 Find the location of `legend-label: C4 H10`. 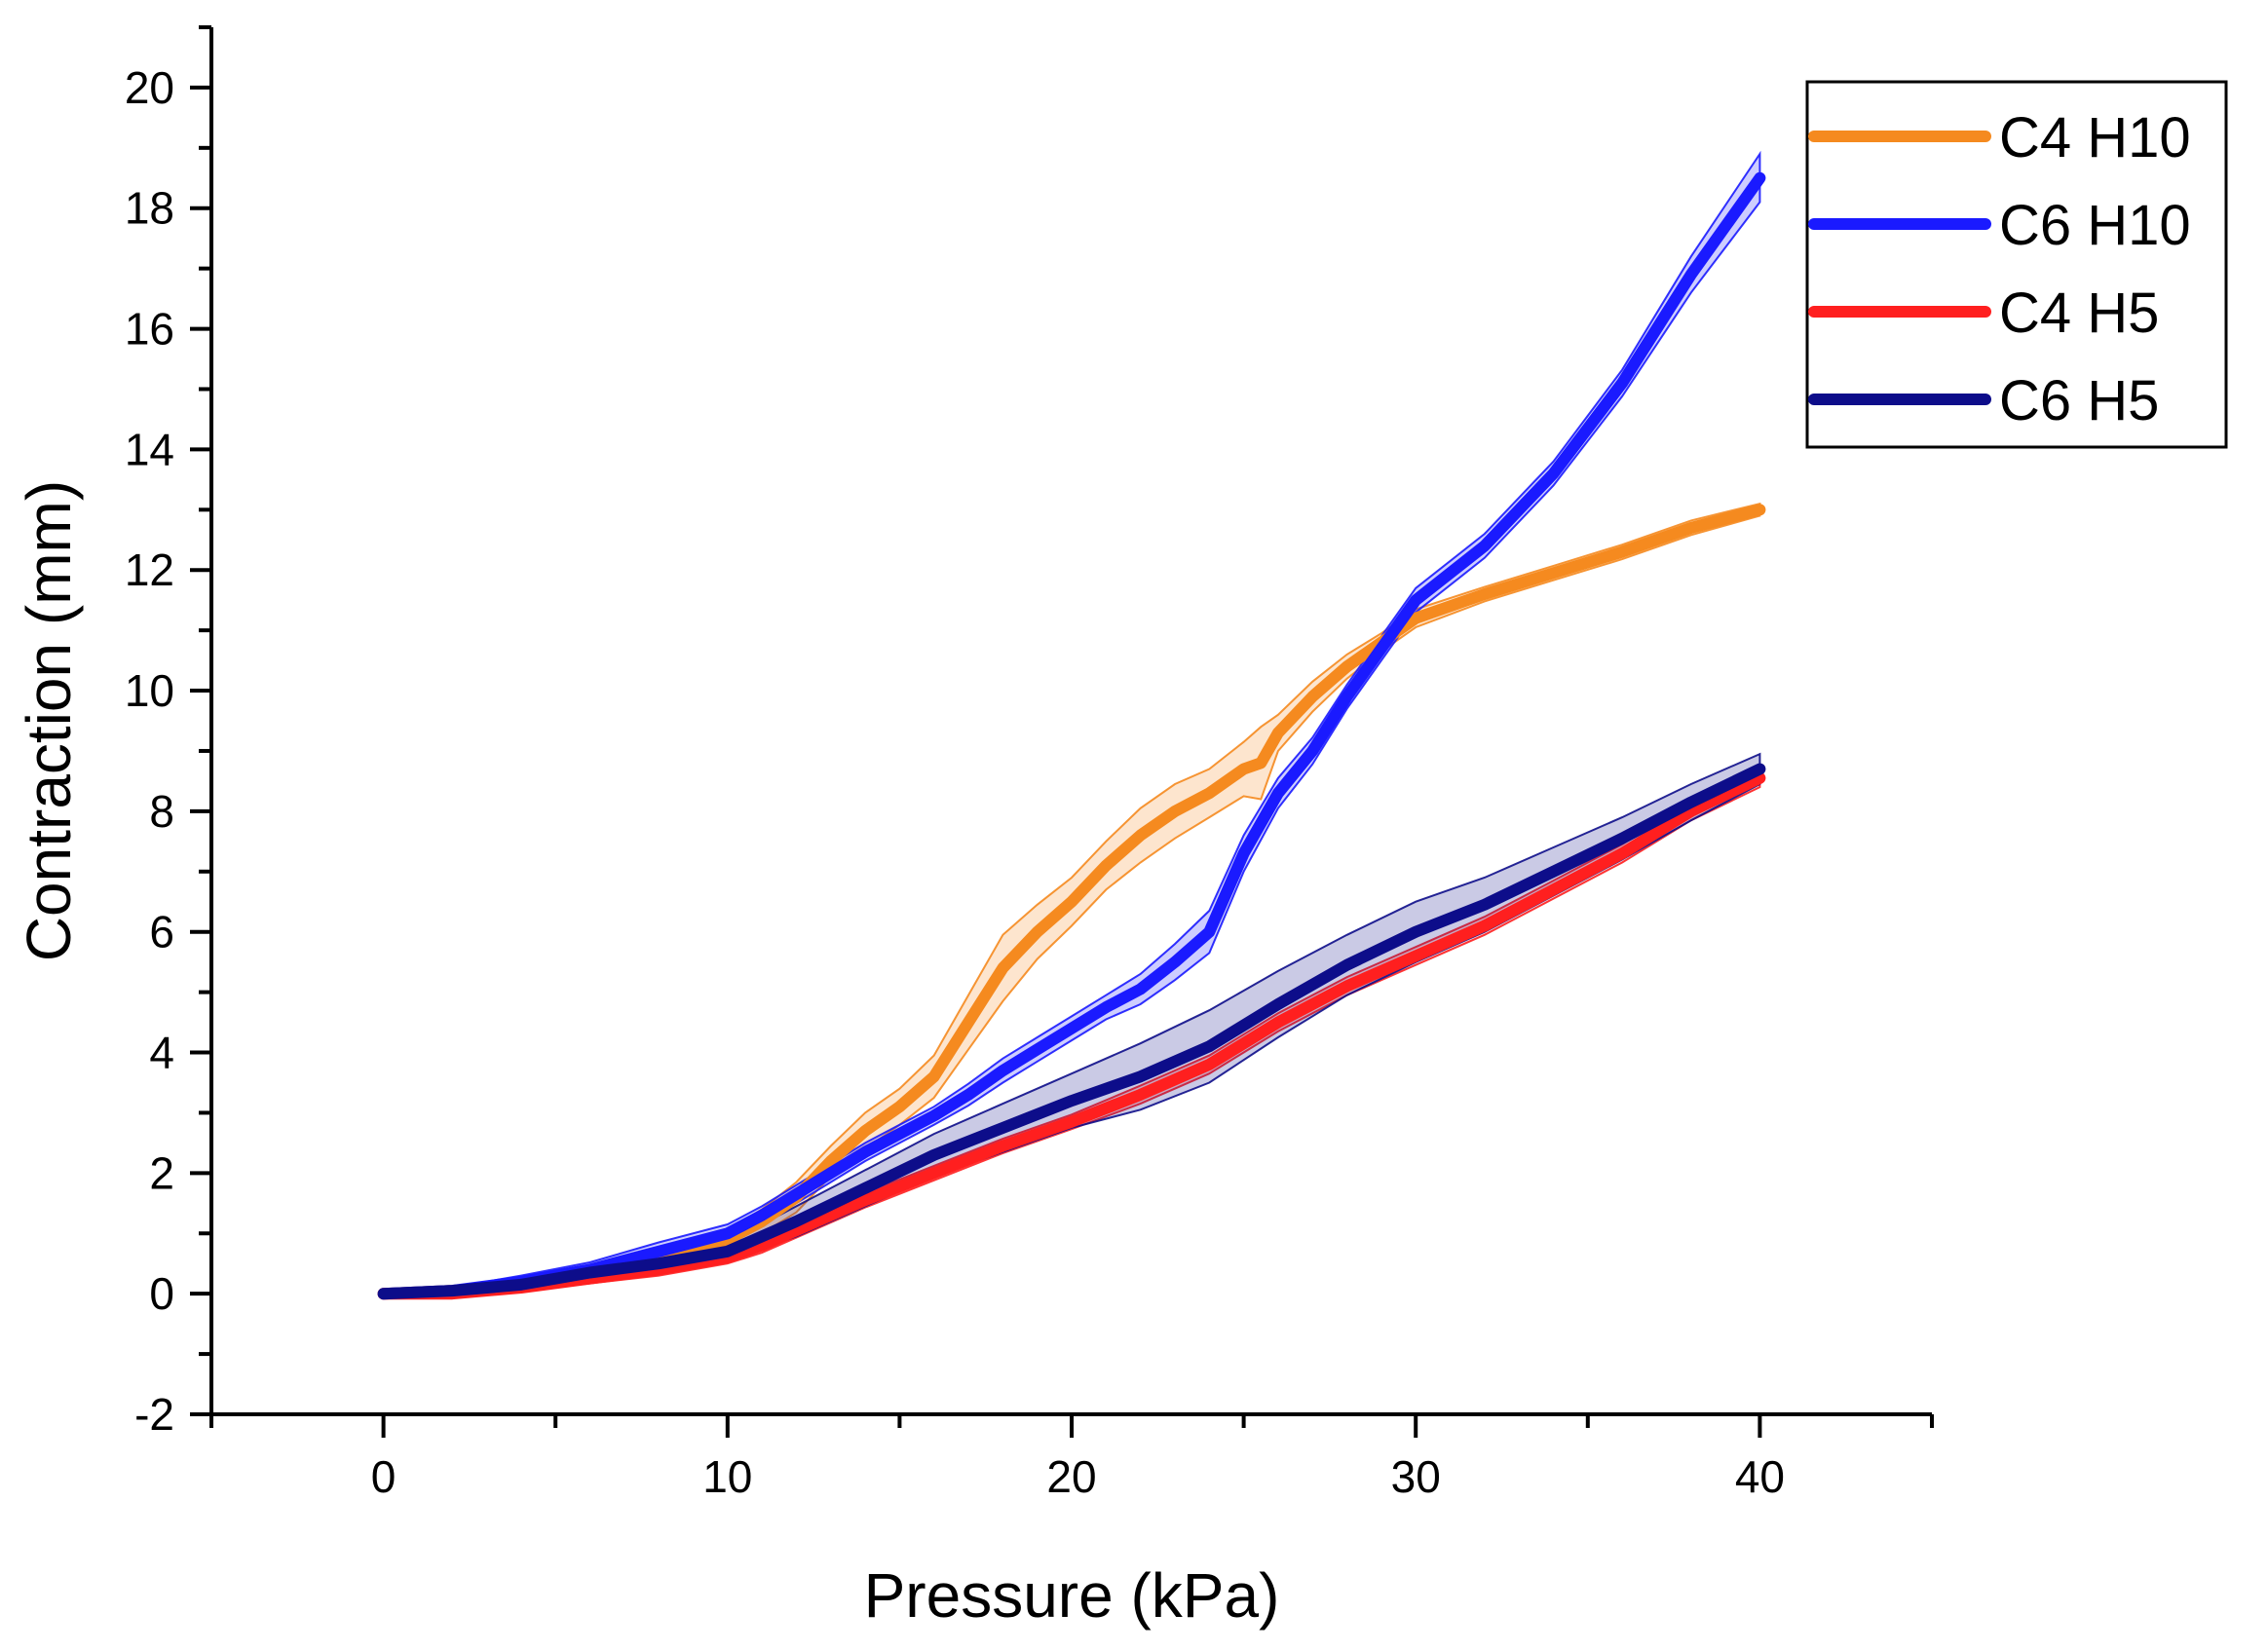

legend-label: C4 H10 is located at coordinates (2095, 137).